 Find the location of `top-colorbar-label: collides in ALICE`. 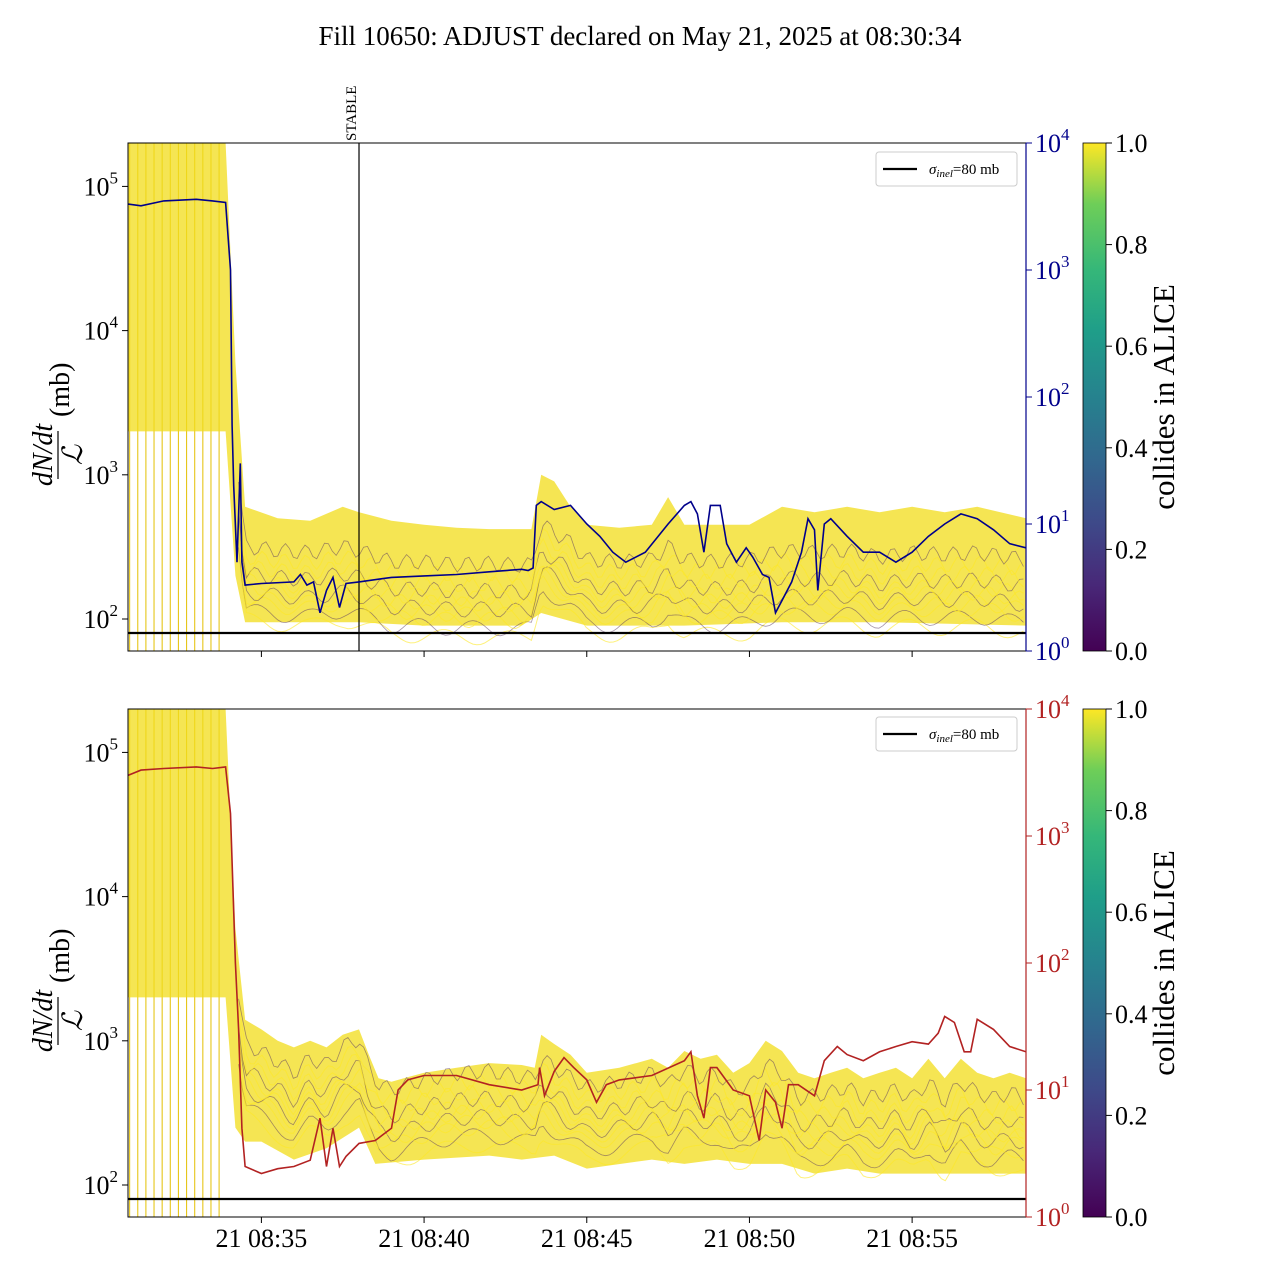

top-colorbar-label: collides in ALICE is located at coordinates (1163, 397).